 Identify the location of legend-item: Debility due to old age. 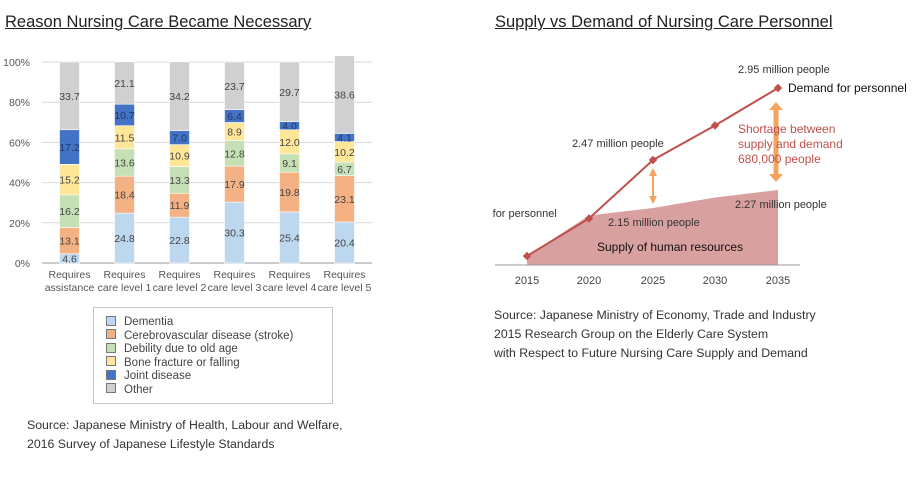
(172, 348).